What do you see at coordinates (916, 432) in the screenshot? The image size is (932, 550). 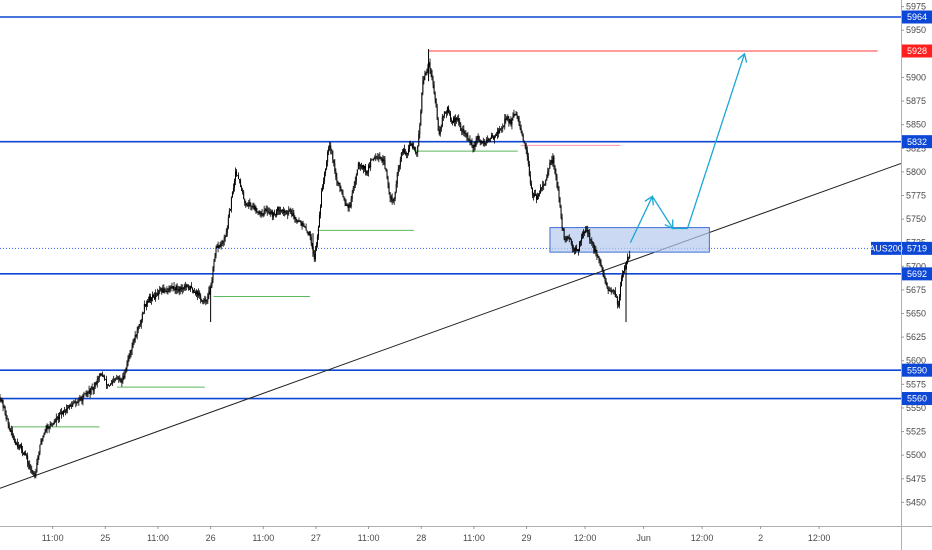 I see `y-tick-label: 5525` at bounding box center [916, 432].